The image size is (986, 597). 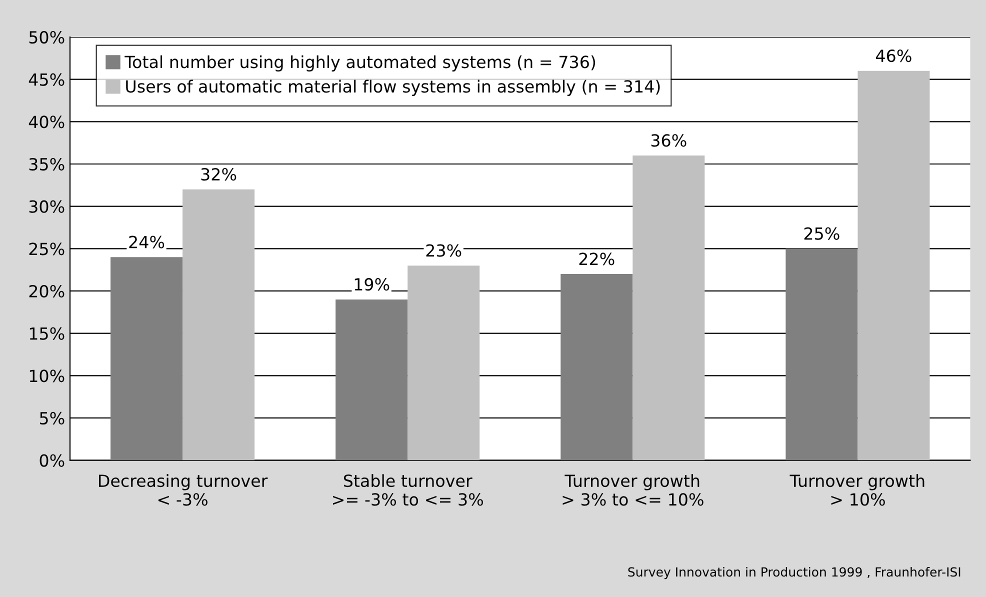 What do you see at coordinates (47, 333) in the screenshot?
I see `y-tick-label: 15%` at bounding box center [47, 333].